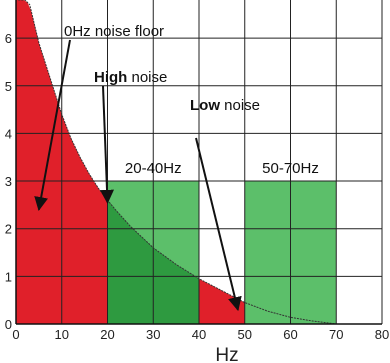 This screenshot has width=390, height=363. I want to click on annotation-high-noise: High noise, so click(130, 77).